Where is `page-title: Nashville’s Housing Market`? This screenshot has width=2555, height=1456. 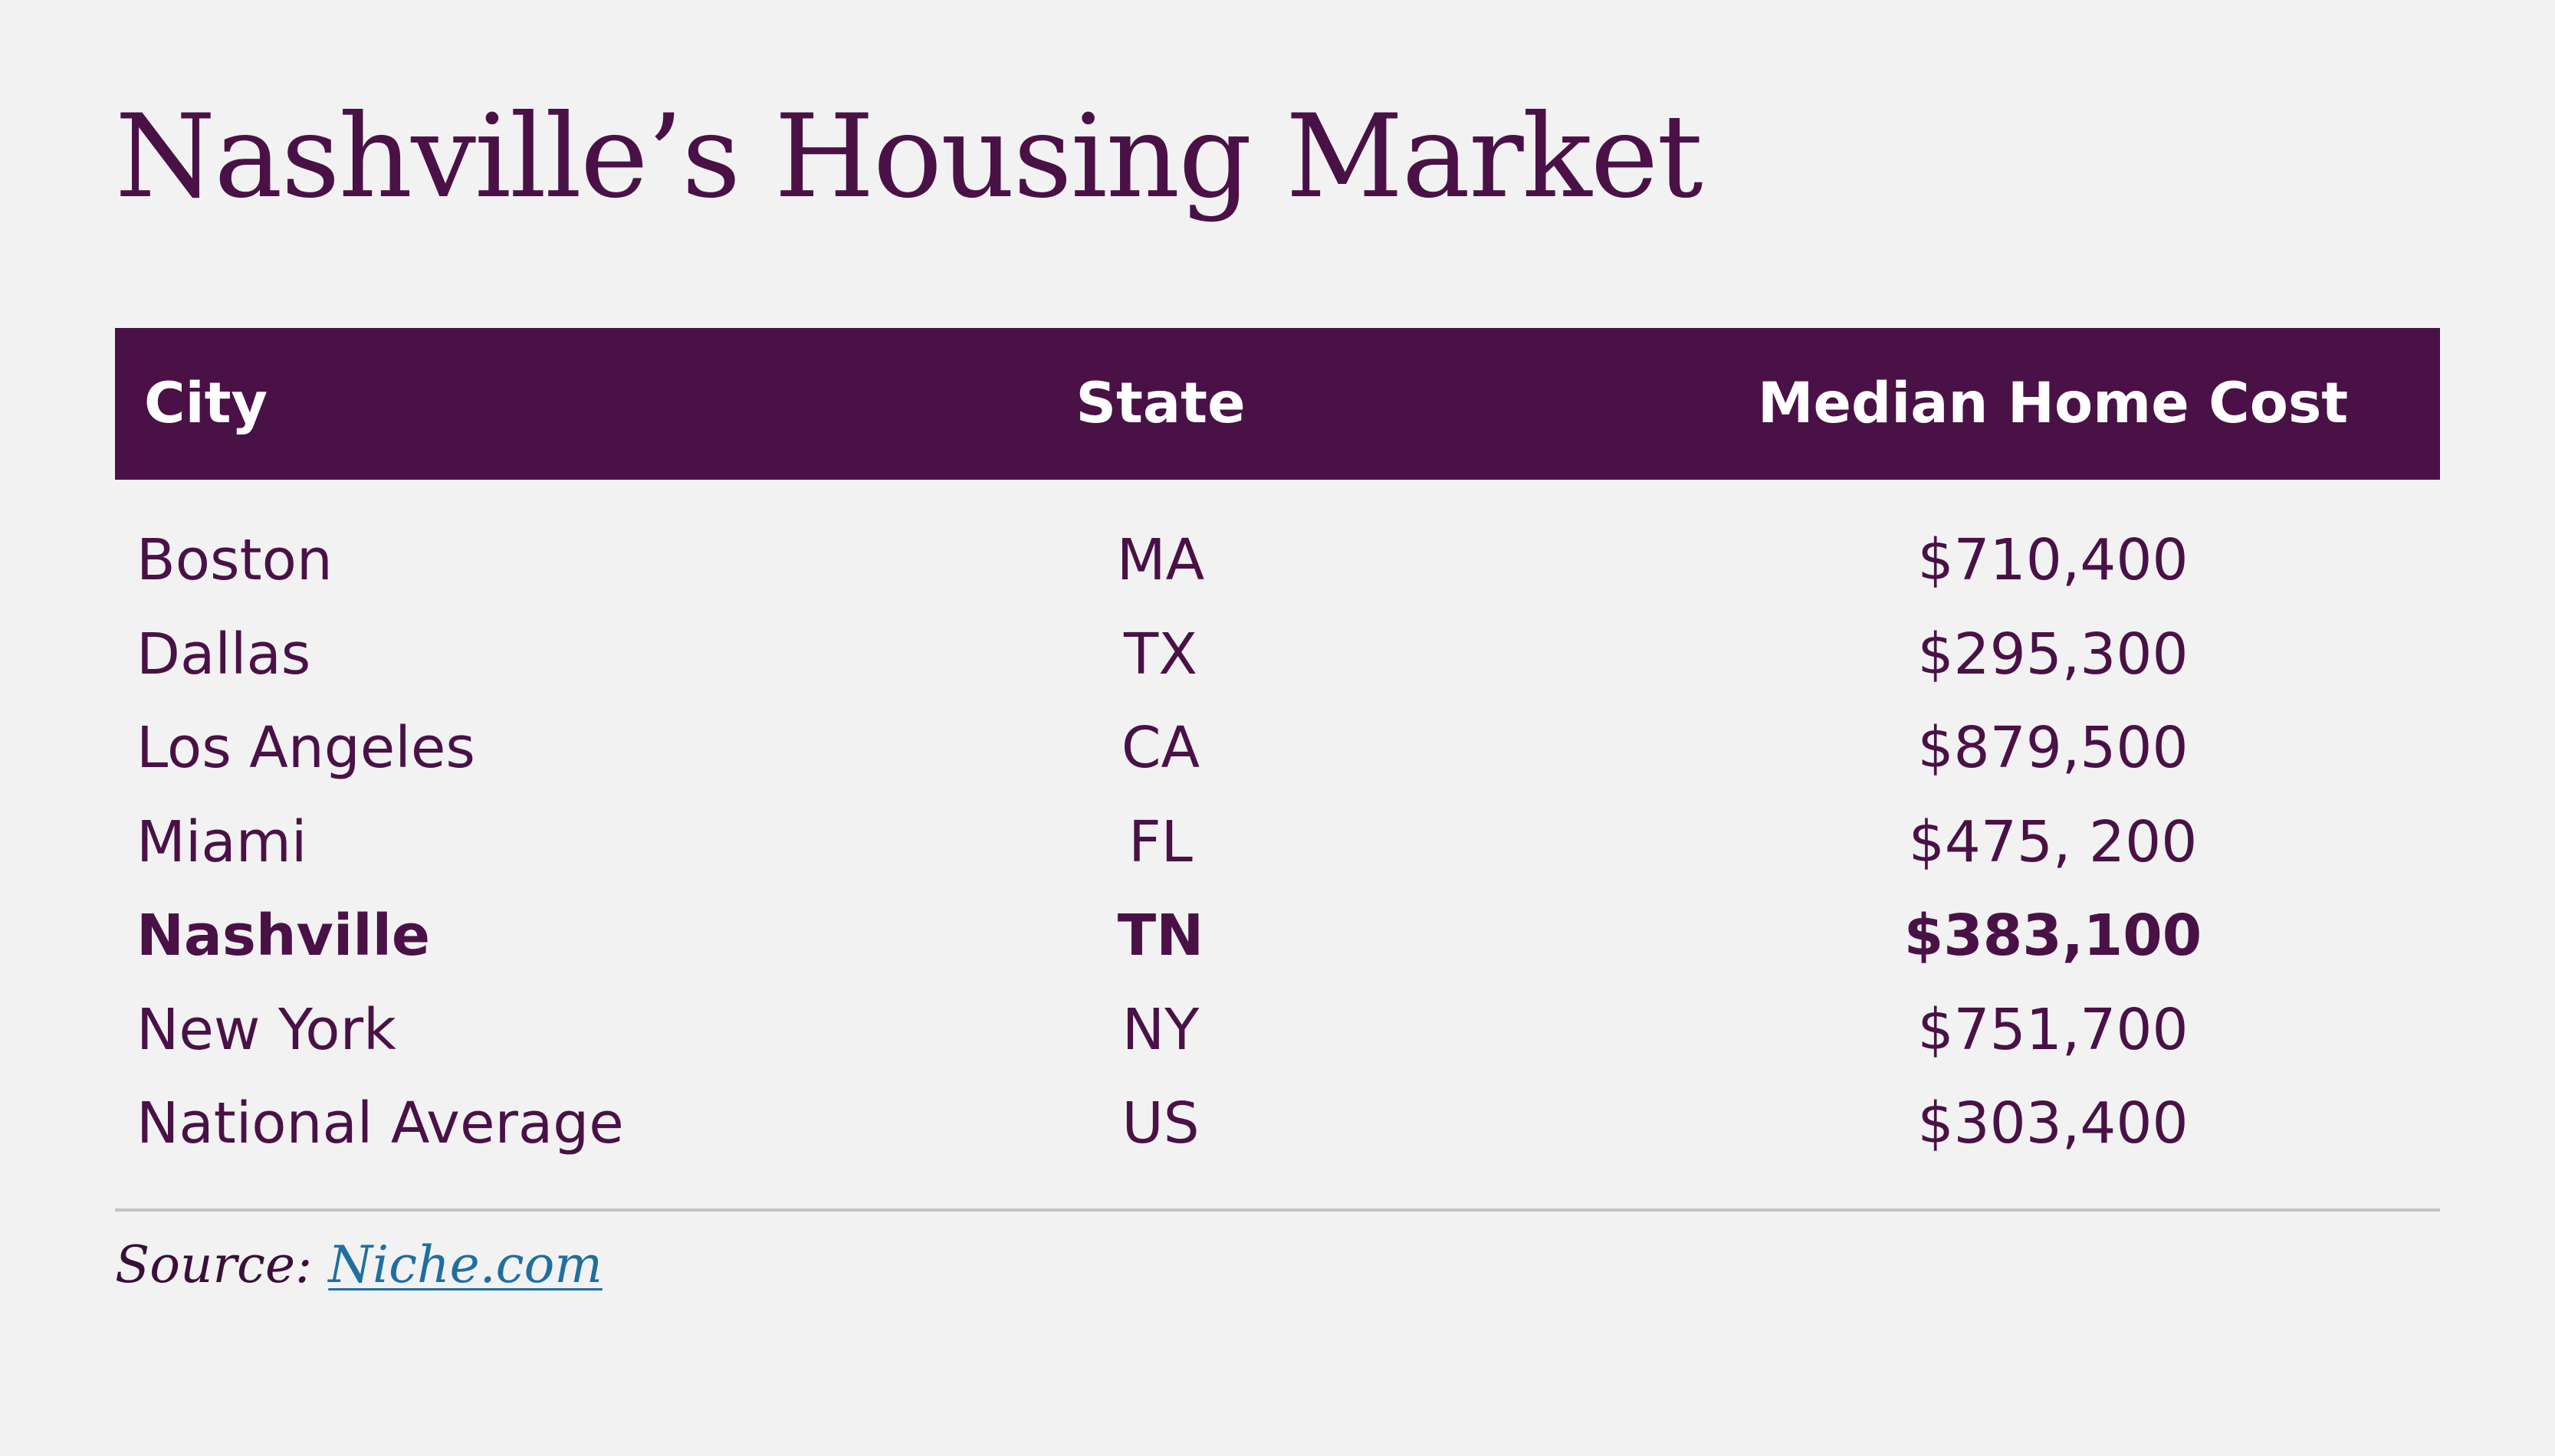
page-title: Nashville’s Housing Market is located at coordinates (909, 157).